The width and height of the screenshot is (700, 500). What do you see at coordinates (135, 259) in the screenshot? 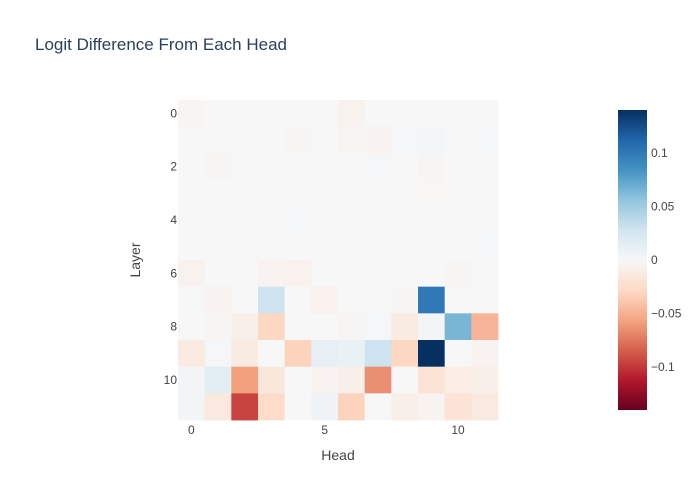
I see `y-axis-title: Layer` at bounding box center [135, 259].